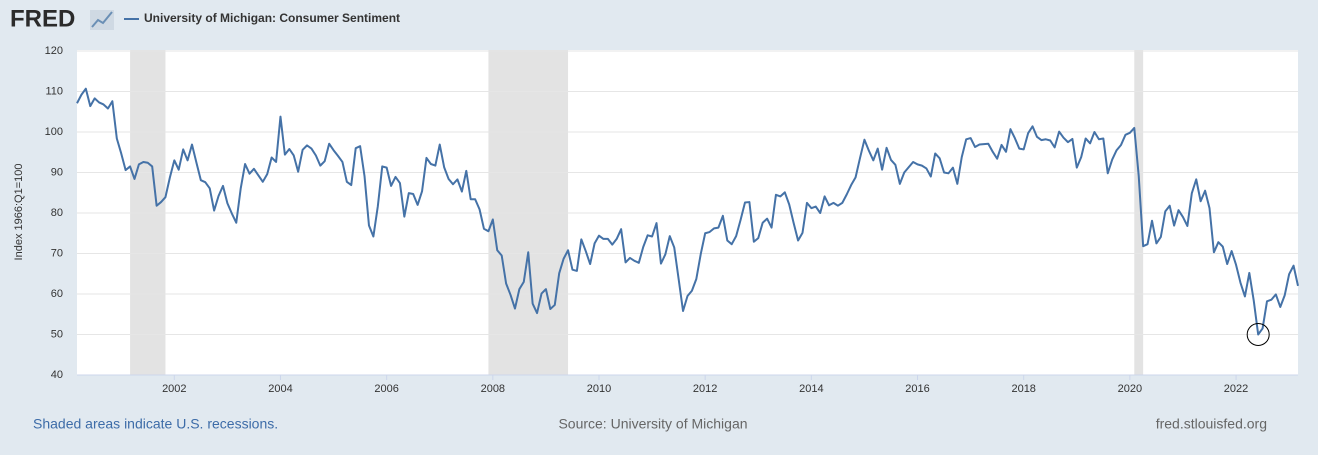 The height and width of the screenshot is (455, 1318). What do you see at coordinates (57, 334) in the screenshot?
I see `y-tick-label: 50` at bounding box center [57, 334].